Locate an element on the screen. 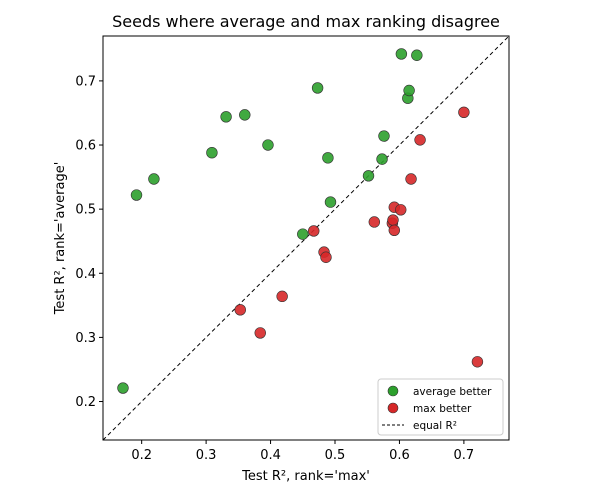 The image size is (600, 500). y-tick-label: 0.2 is located at coordinates (85, 402).